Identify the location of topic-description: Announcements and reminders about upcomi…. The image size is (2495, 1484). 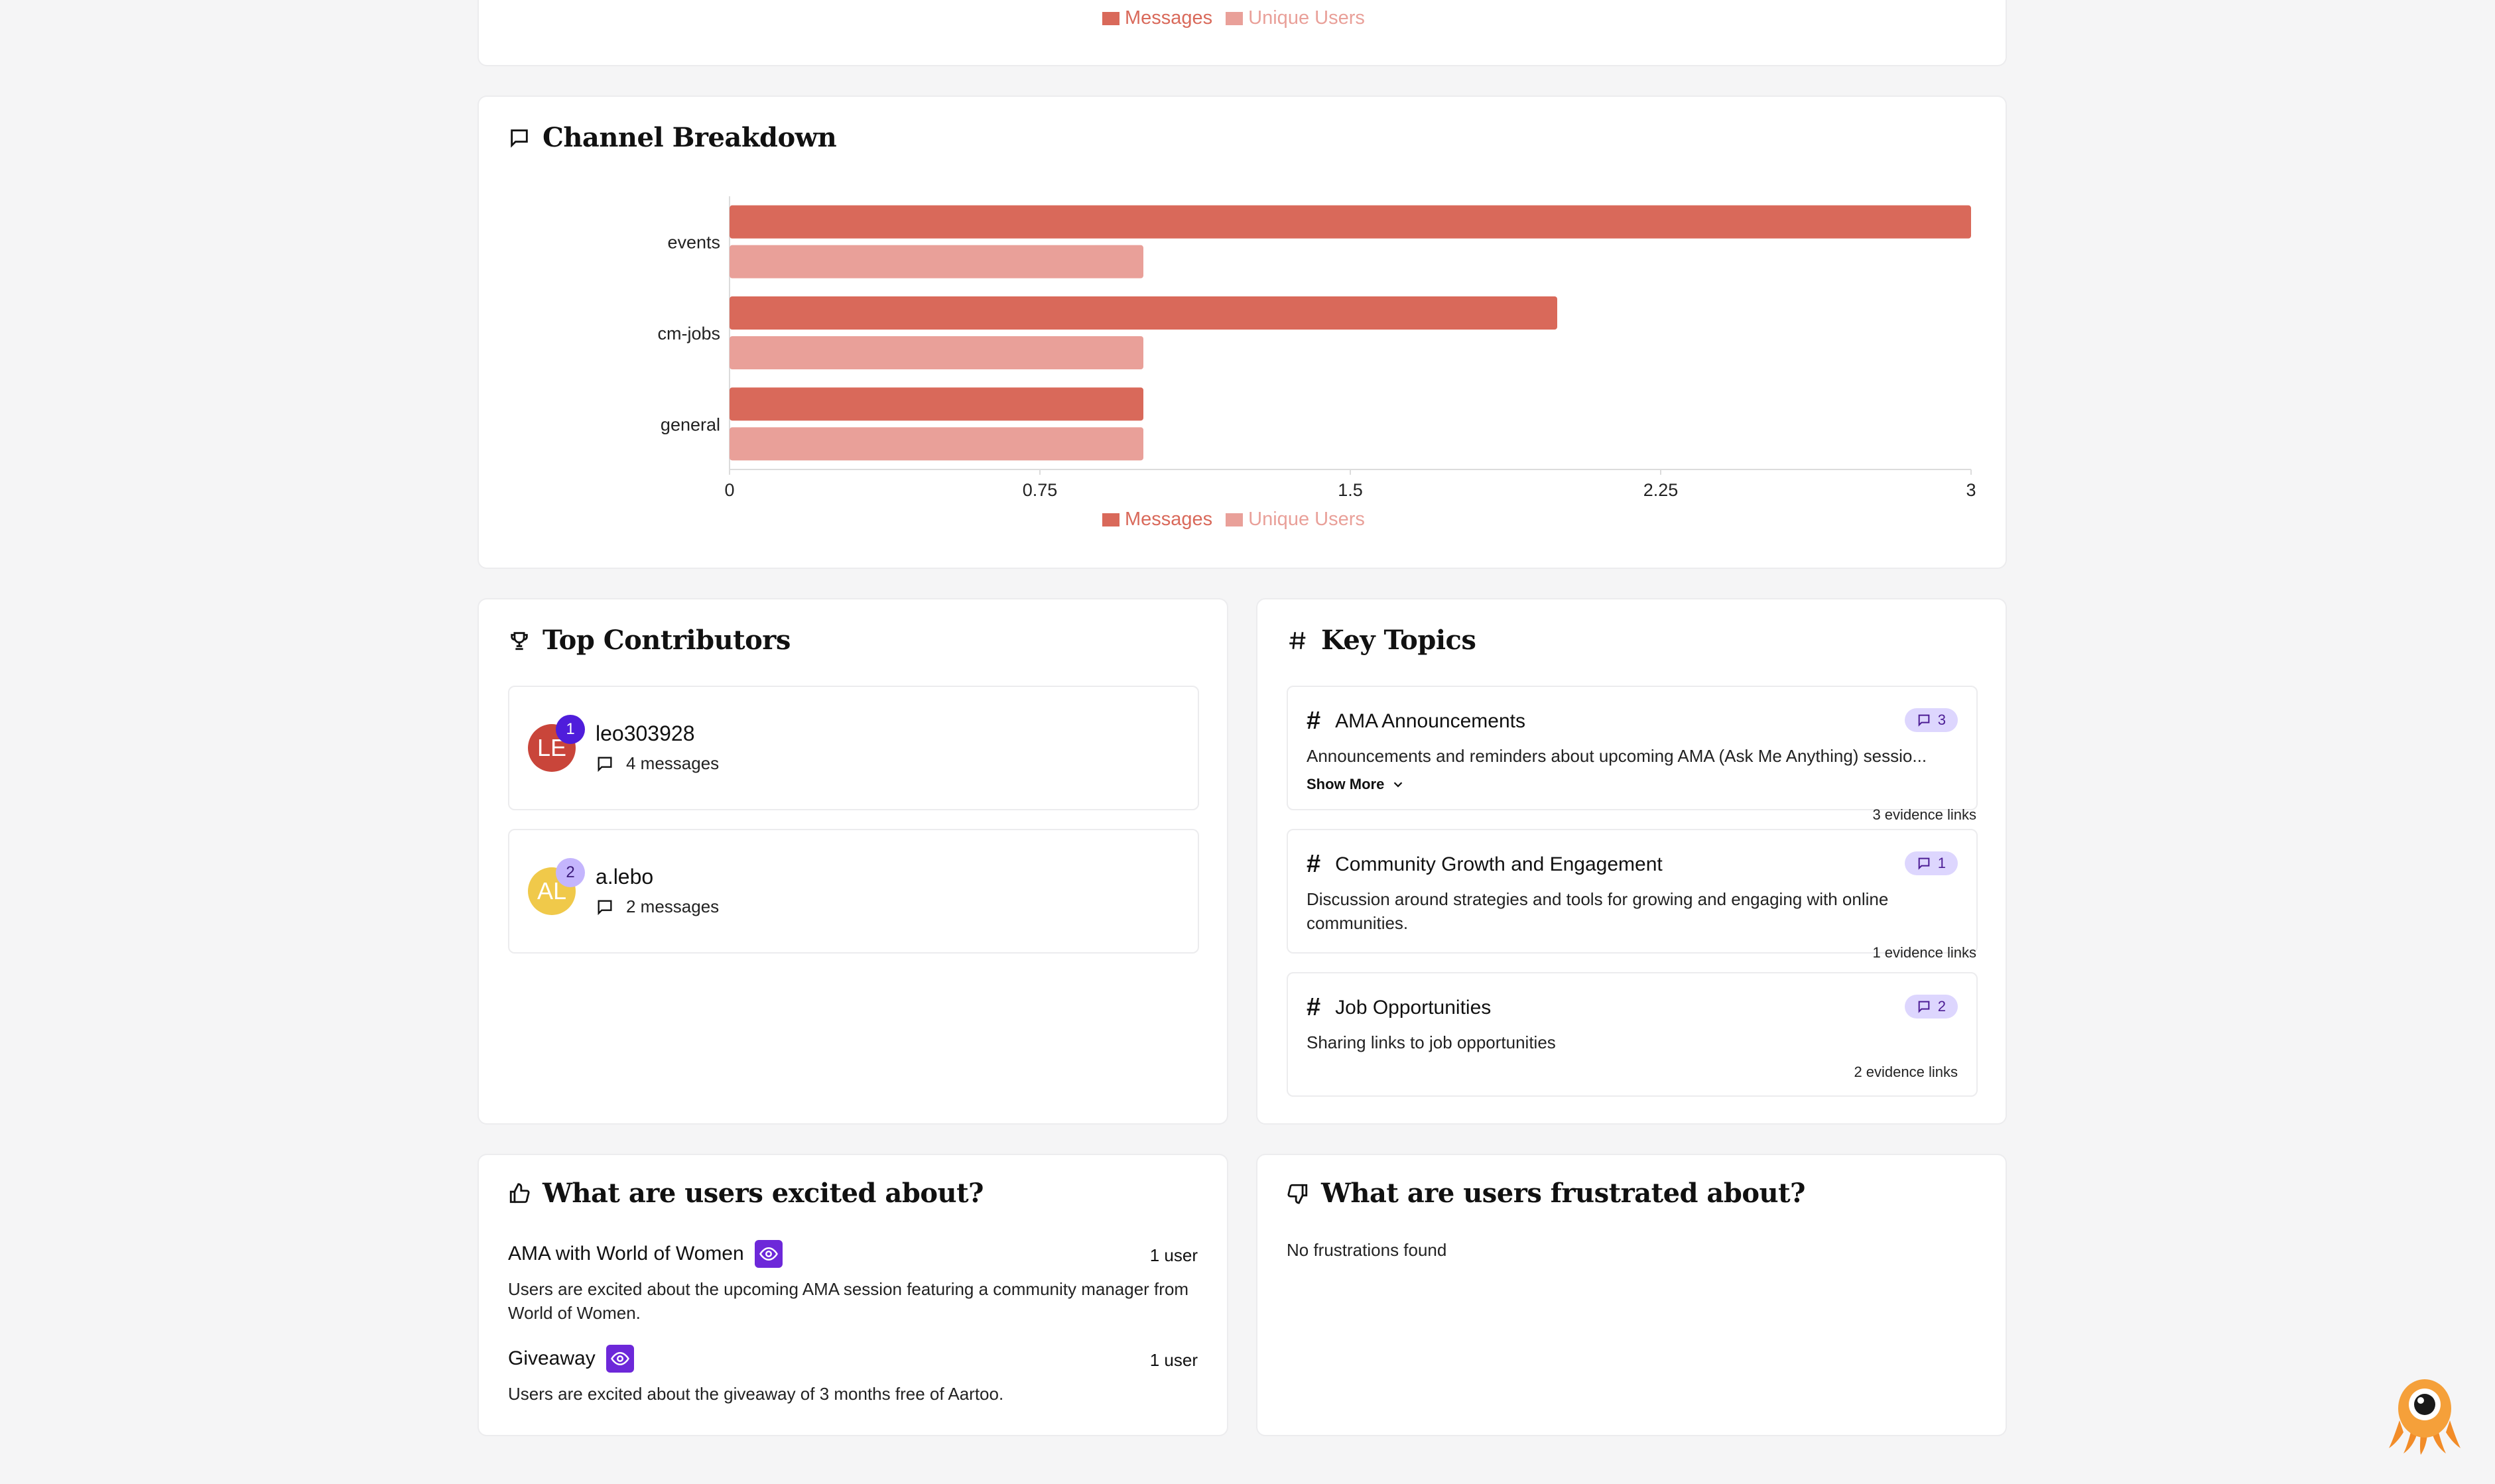
(1617, 756).